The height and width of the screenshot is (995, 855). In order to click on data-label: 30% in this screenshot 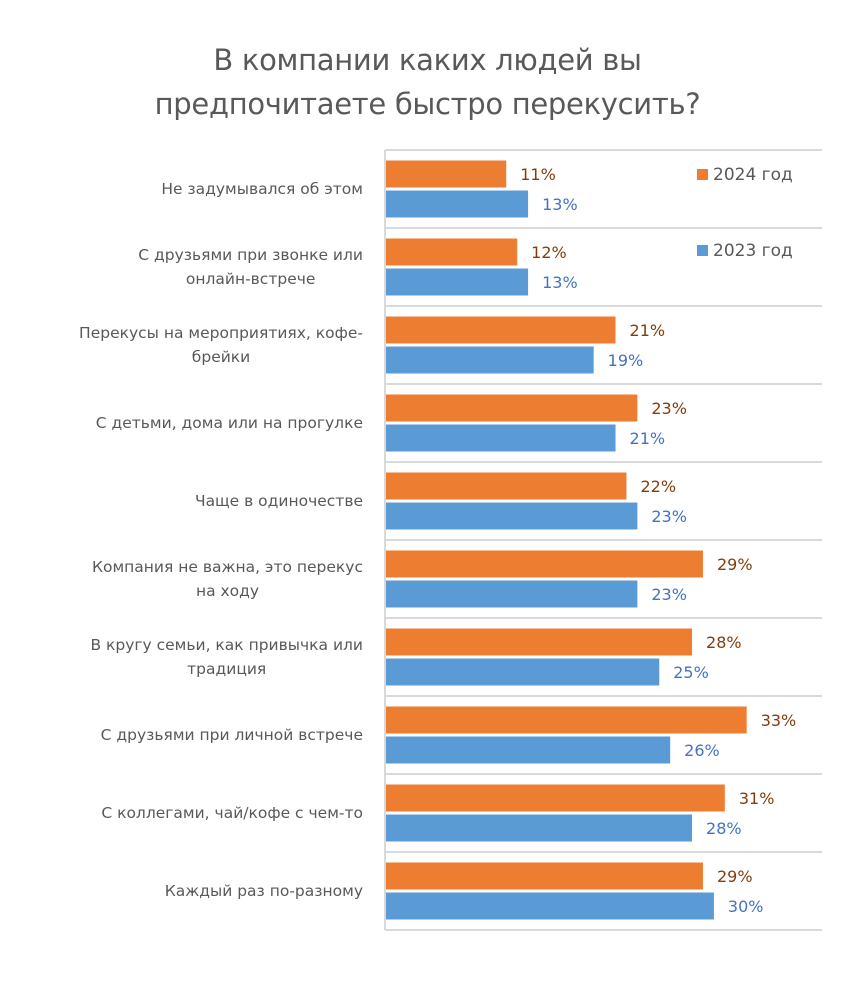, I will do `click(746, 906)`.